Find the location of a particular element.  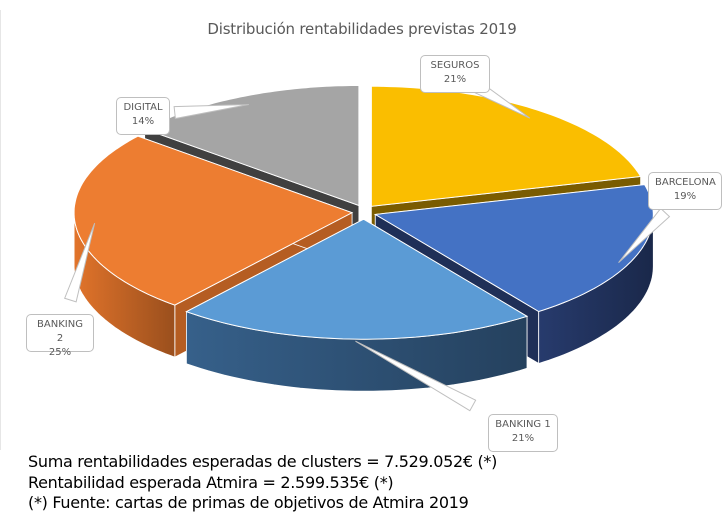

data-label-digital: DIGITAL 14% is located at coordinates (143, 116).